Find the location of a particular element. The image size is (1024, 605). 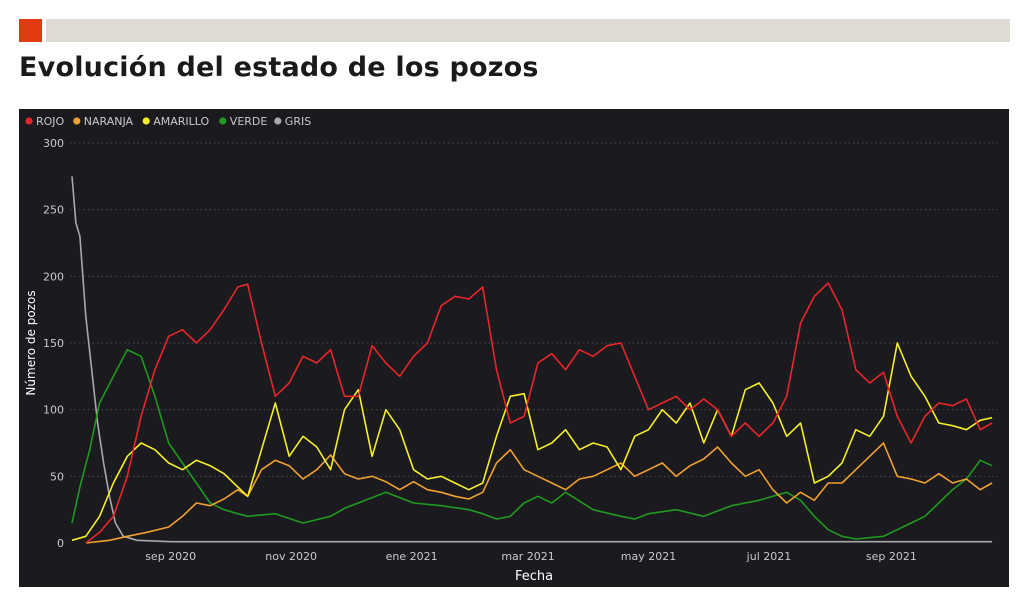

y-tick-label: 150 is located at coordinates (53, 343).